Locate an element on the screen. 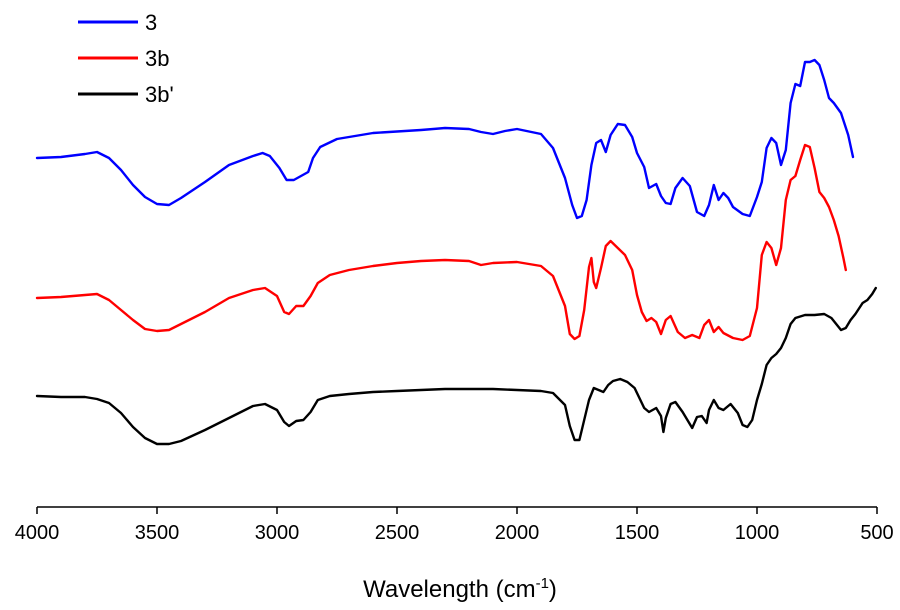  legend-label-0: 3 is located at coordinates (151, 22).